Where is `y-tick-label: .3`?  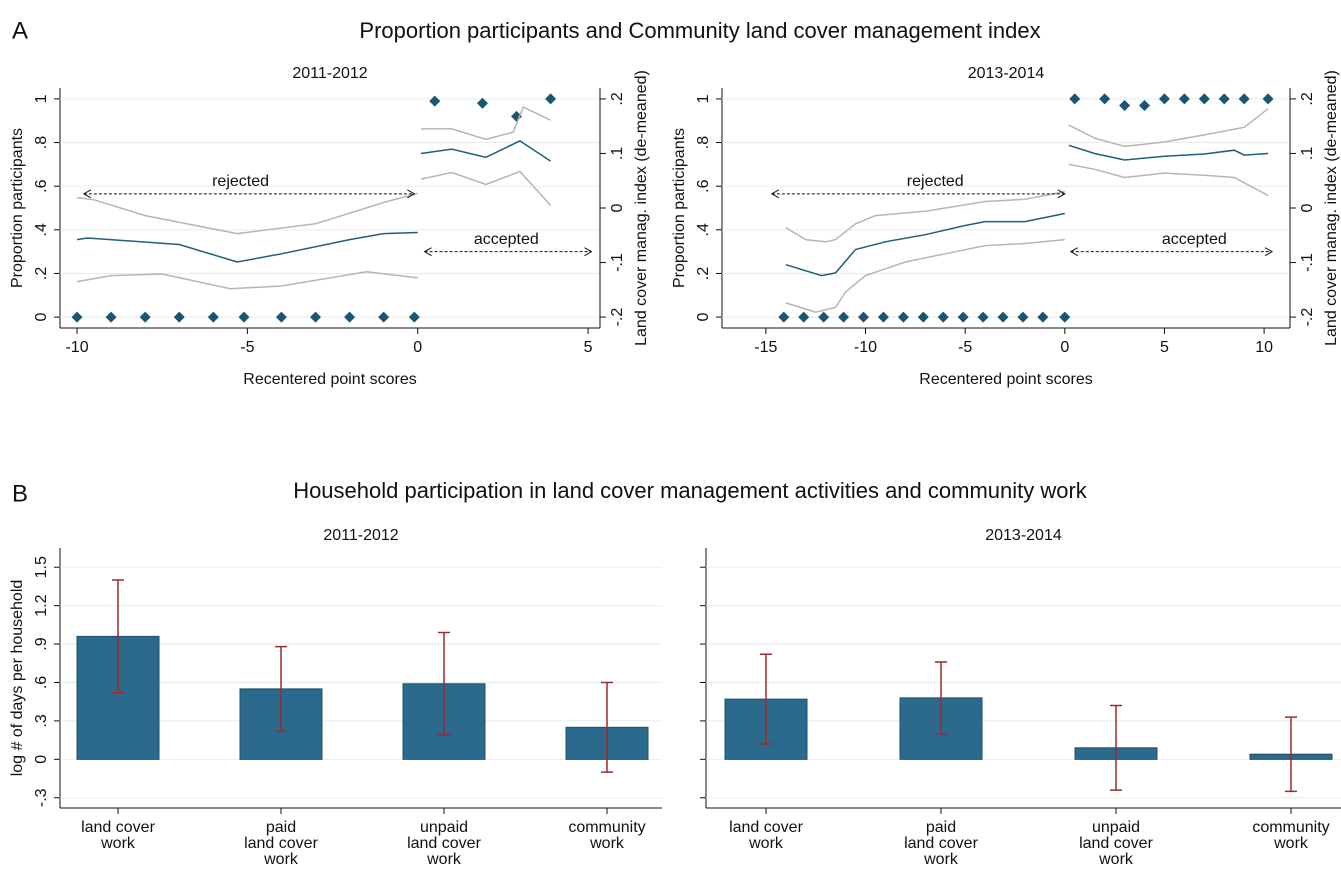
y-tick-label: .3 is located at coordinates (41, 720).